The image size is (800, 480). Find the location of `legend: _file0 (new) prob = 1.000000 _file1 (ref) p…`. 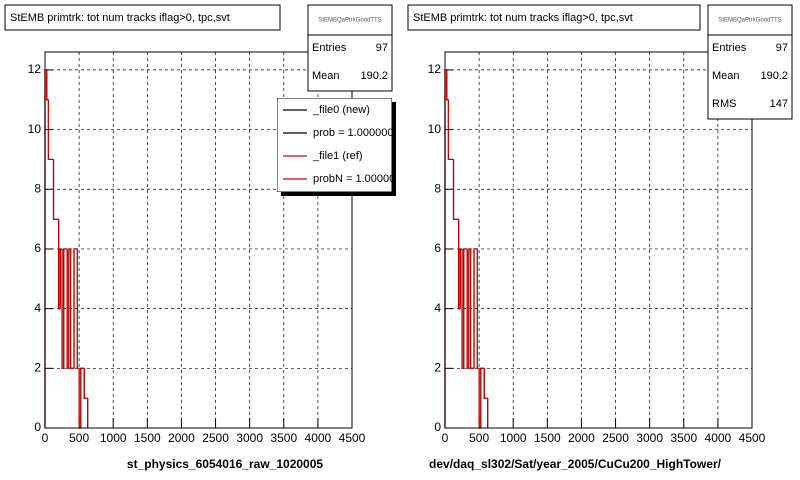

legend: _file0 (new) prob = 1.000000 _file1 (ref) p… is located at coordinates (336, 145).